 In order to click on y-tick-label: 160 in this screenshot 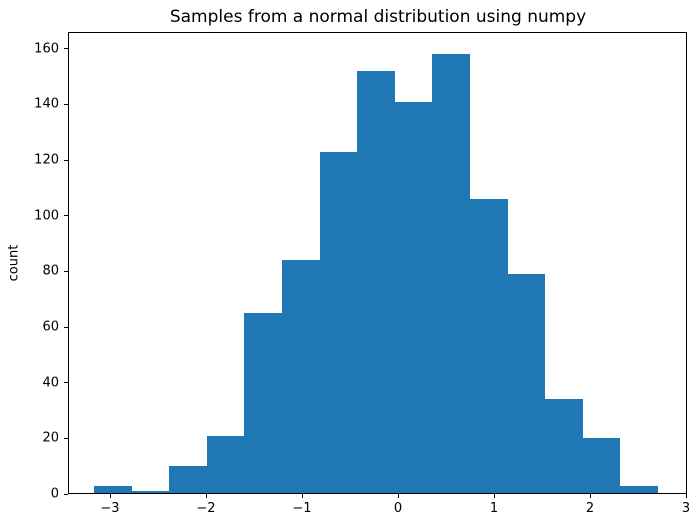, I will do `click(46, 49)`.